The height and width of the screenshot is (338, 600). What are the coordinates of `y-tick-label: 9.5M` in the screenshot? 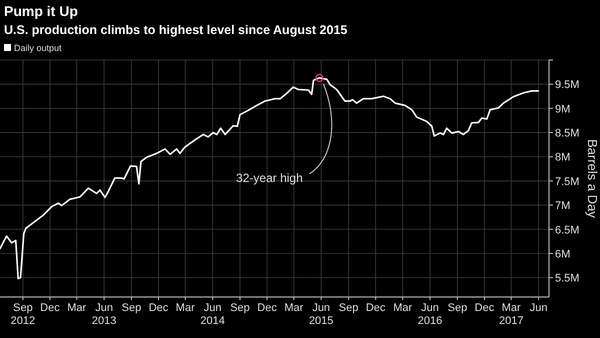 It's located at (567, 85).